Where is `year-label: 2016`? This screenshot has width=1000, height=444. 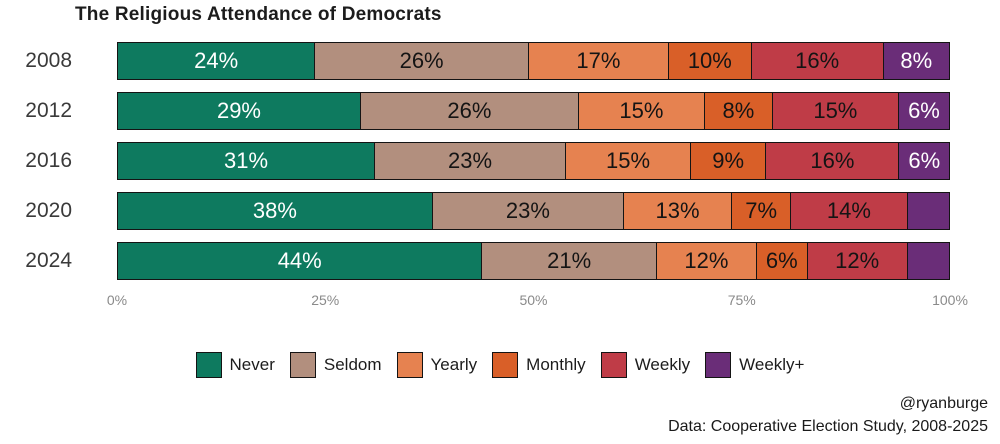
year-label: 2016 is located at coordinates (48, 160).